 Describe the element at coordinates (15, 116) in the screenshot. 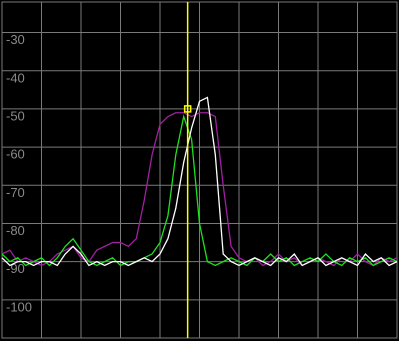

I see `y-tick-label: -50` at that location.